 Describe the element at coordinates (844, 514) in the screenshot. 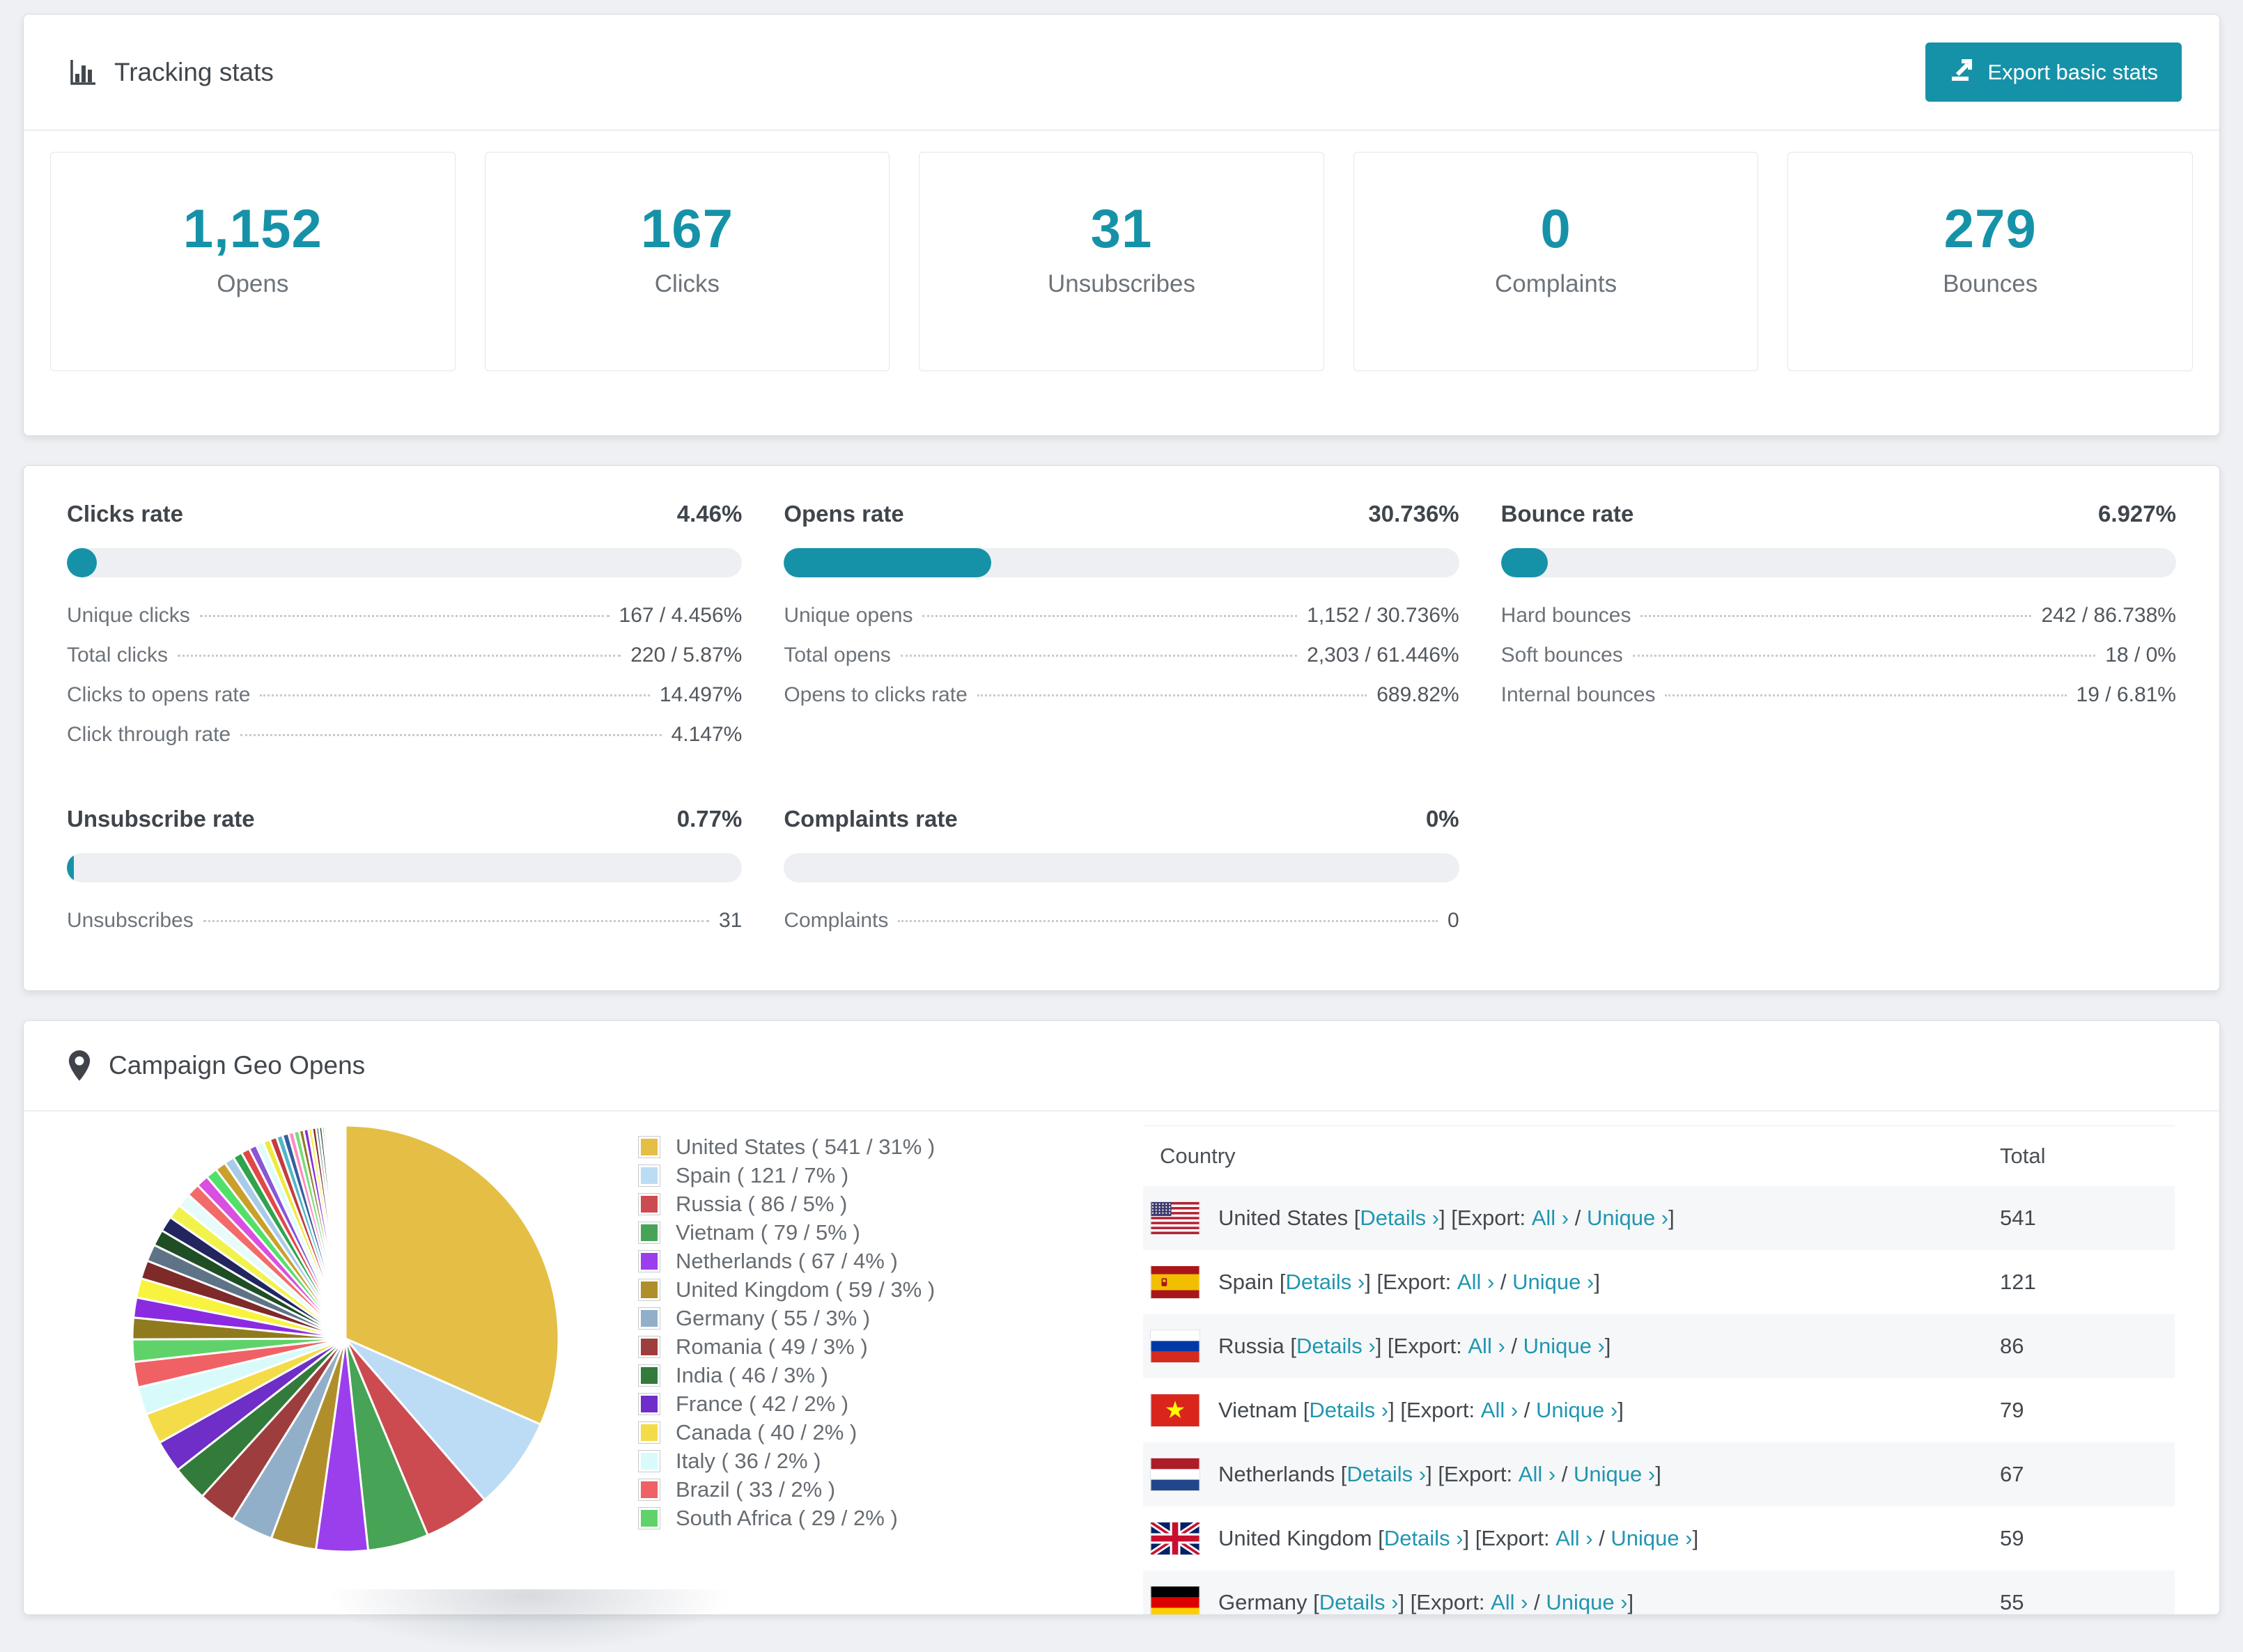

I see `rate-title: Opens rate` at that location.